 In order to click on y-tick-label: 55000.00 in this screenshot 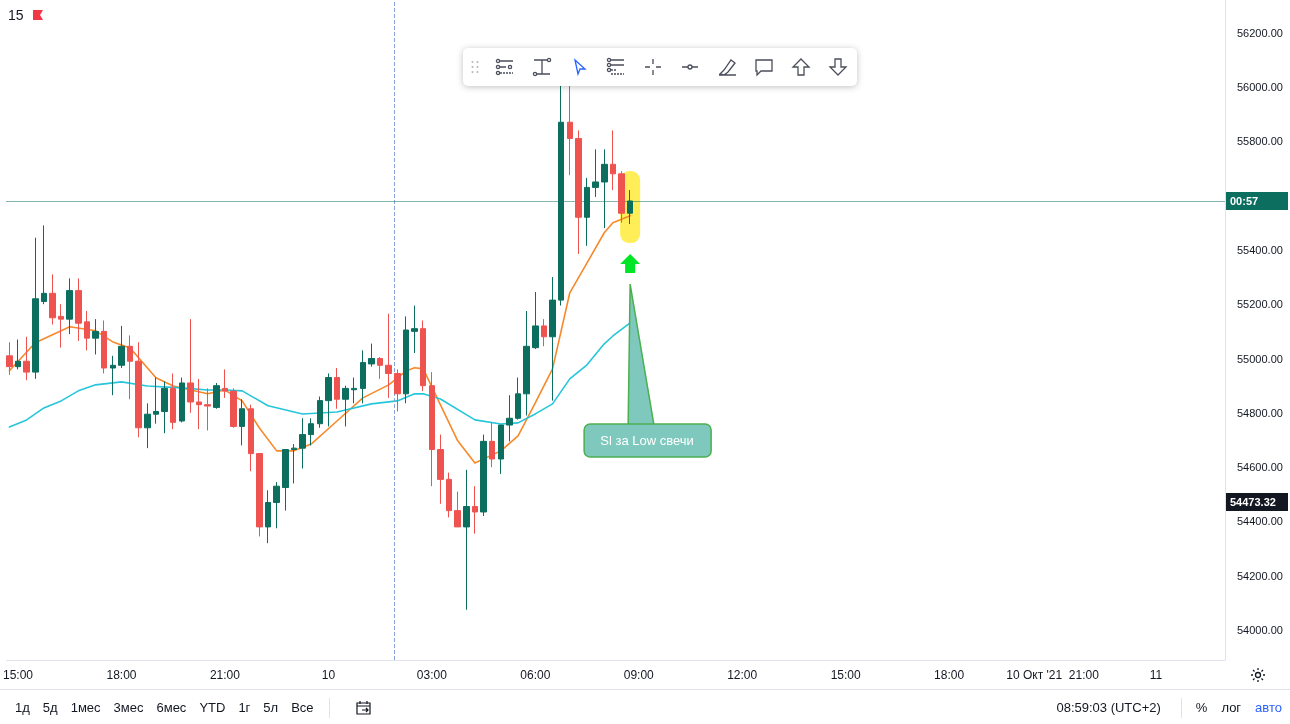, I will do `click(1260, 358)`.